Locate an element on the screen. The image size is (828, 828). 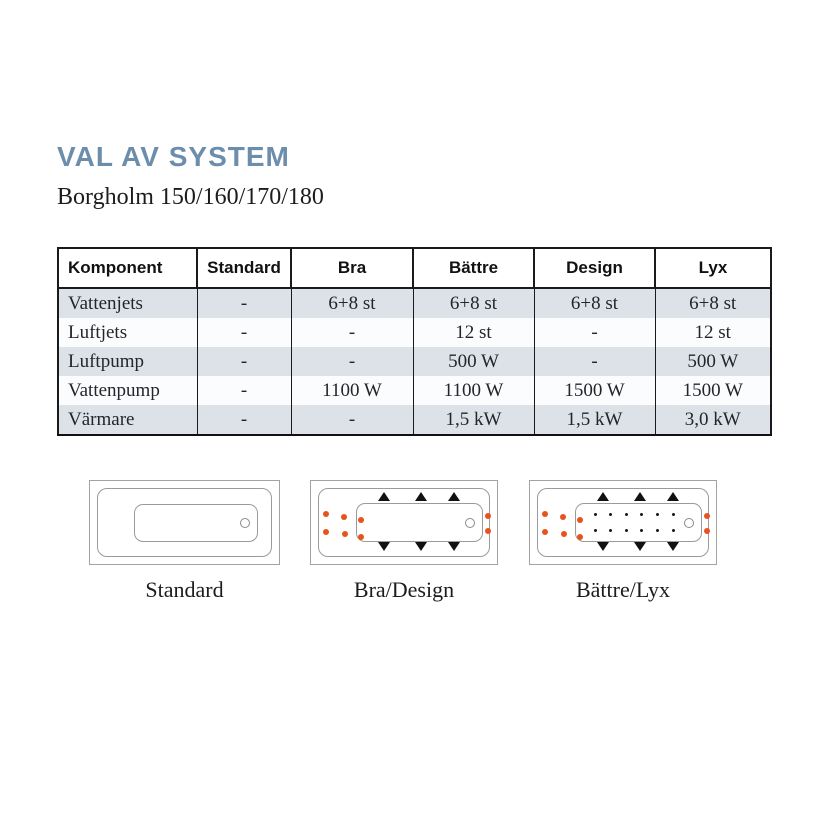
bathtub-diagram-standard is located at coordinates (184, 522).